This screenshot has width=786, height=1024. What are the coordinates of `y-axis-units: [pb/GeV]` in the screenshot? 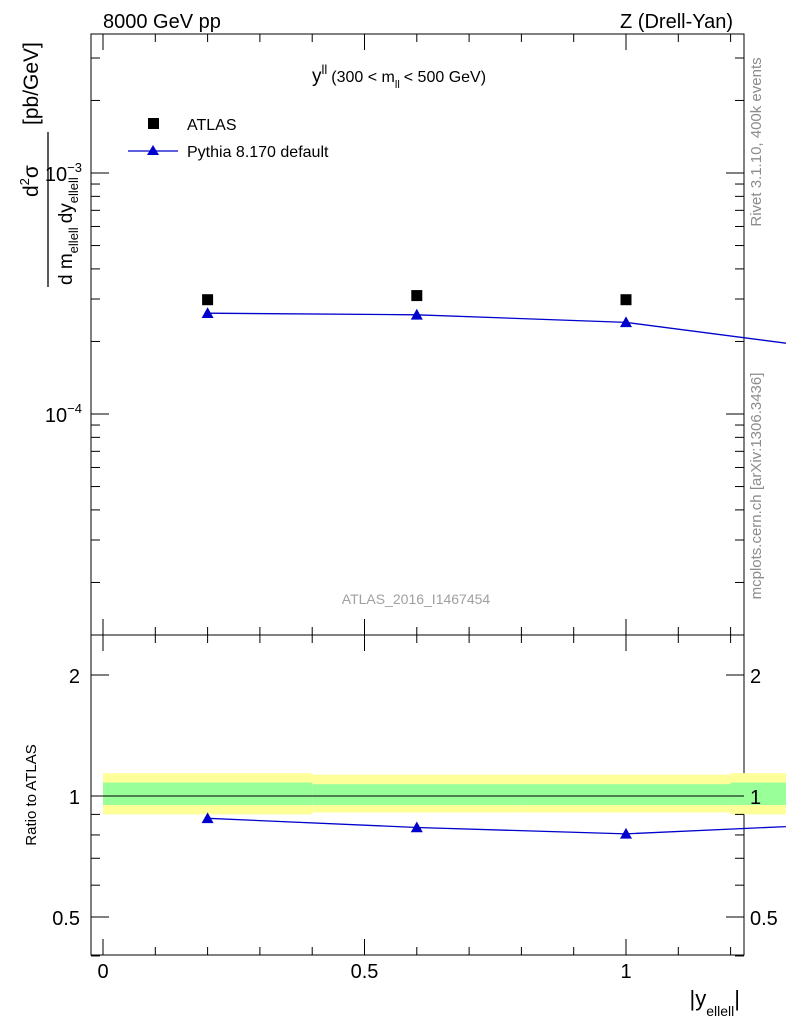 It's located at (31, 83).